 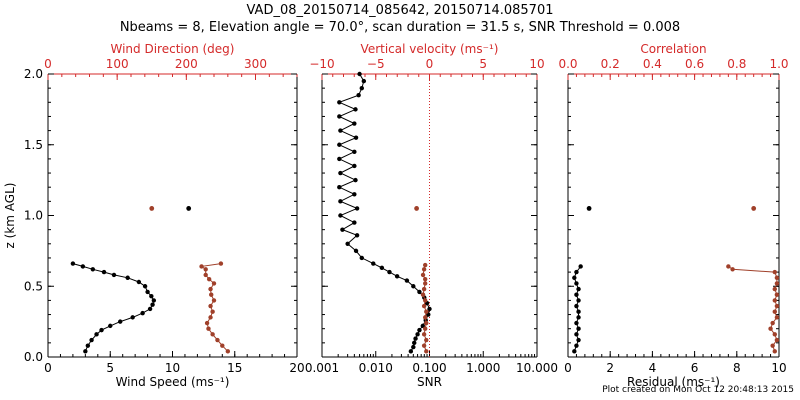 What do you see at coordinates (172, 368) in the screenshot?
I see `bottom-tick-label: 10` at bounding box center [172, 368].